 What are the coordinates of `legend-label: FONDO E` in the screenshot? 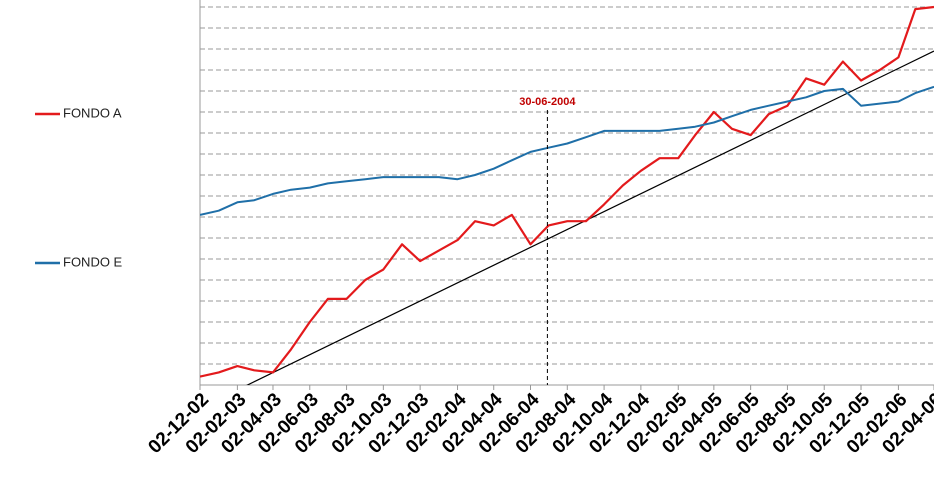 It's located at (93, 261).